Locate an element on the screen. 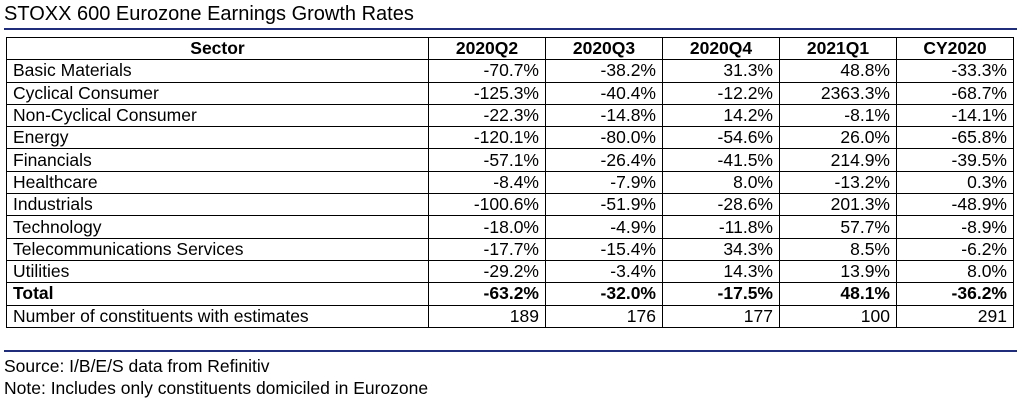 Image resolution: width=1023 pixels, height=400 pixels. table-row: Energy -120.1% -80.0% -54.6% 26.0% -65.8% is located at coordinates (510, 138).